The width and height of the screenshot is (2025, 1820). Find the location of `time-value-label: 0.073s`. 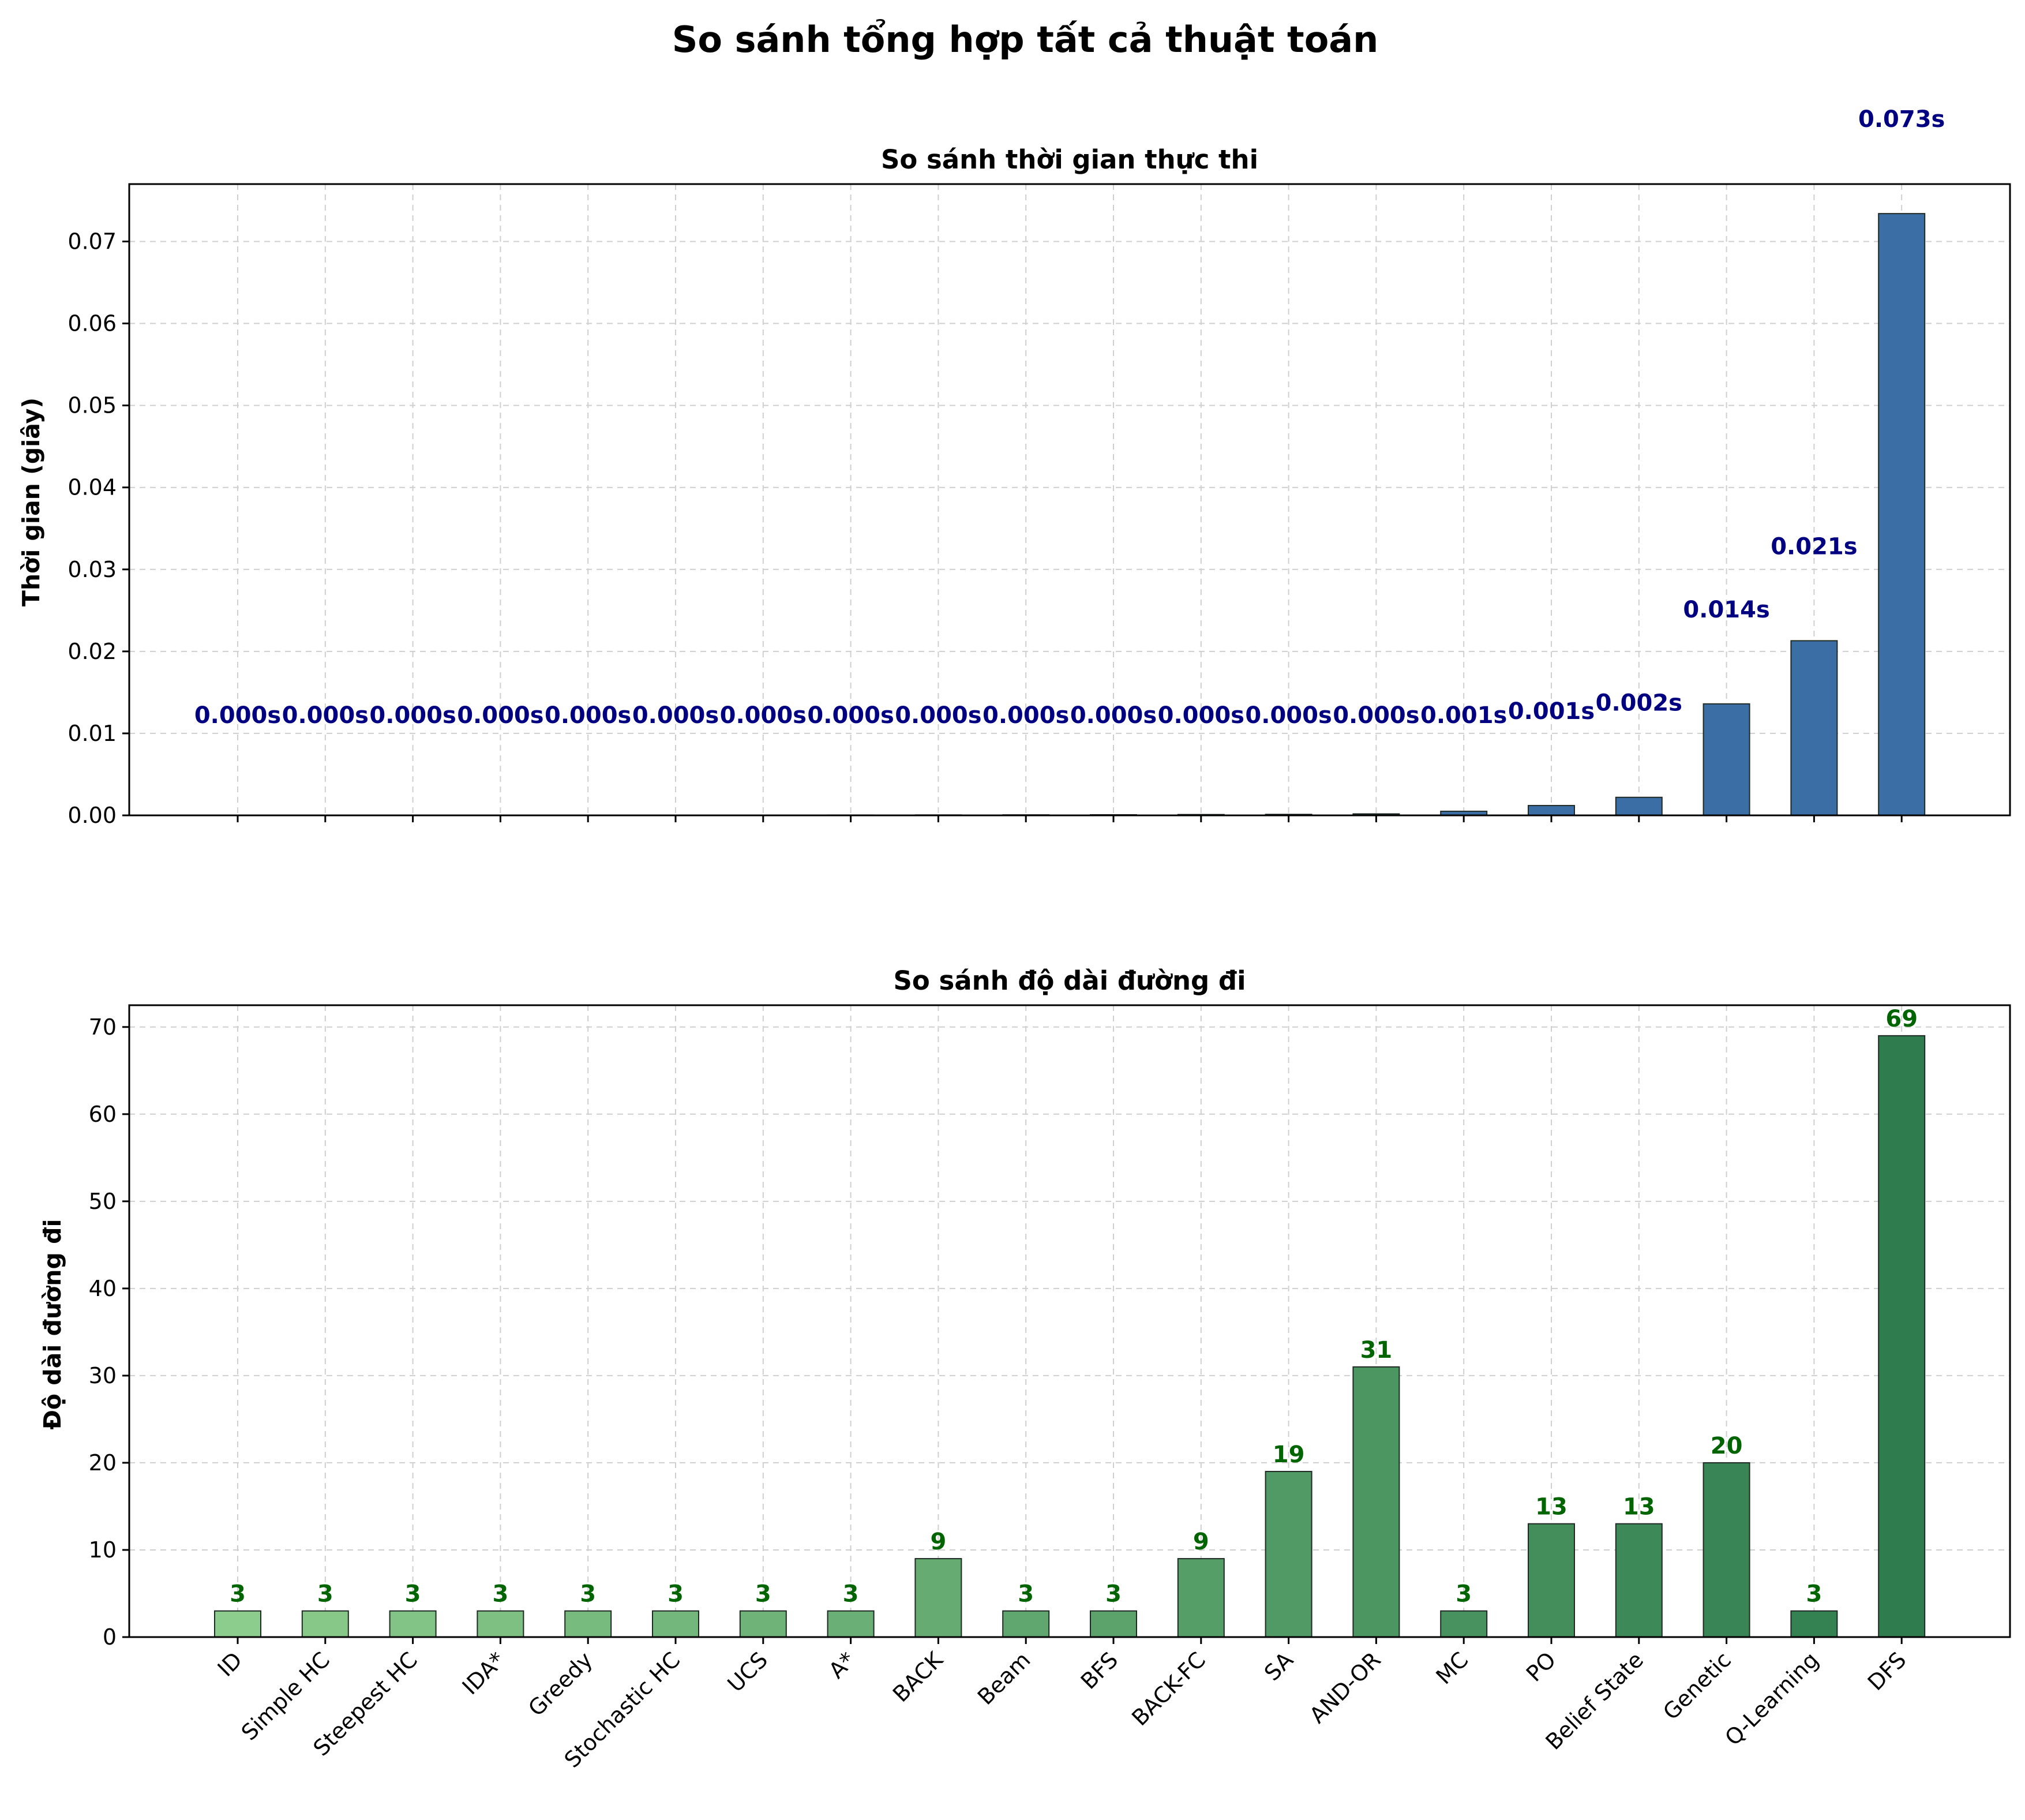

time-value-label: 0.073s is located at coordinates (1901, 119).